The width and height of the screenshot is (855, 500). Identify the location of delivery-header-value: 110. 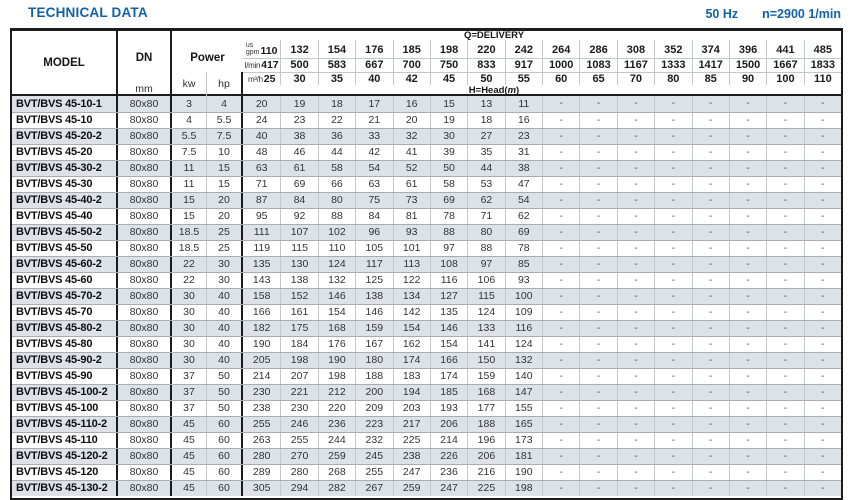
(822, 78).